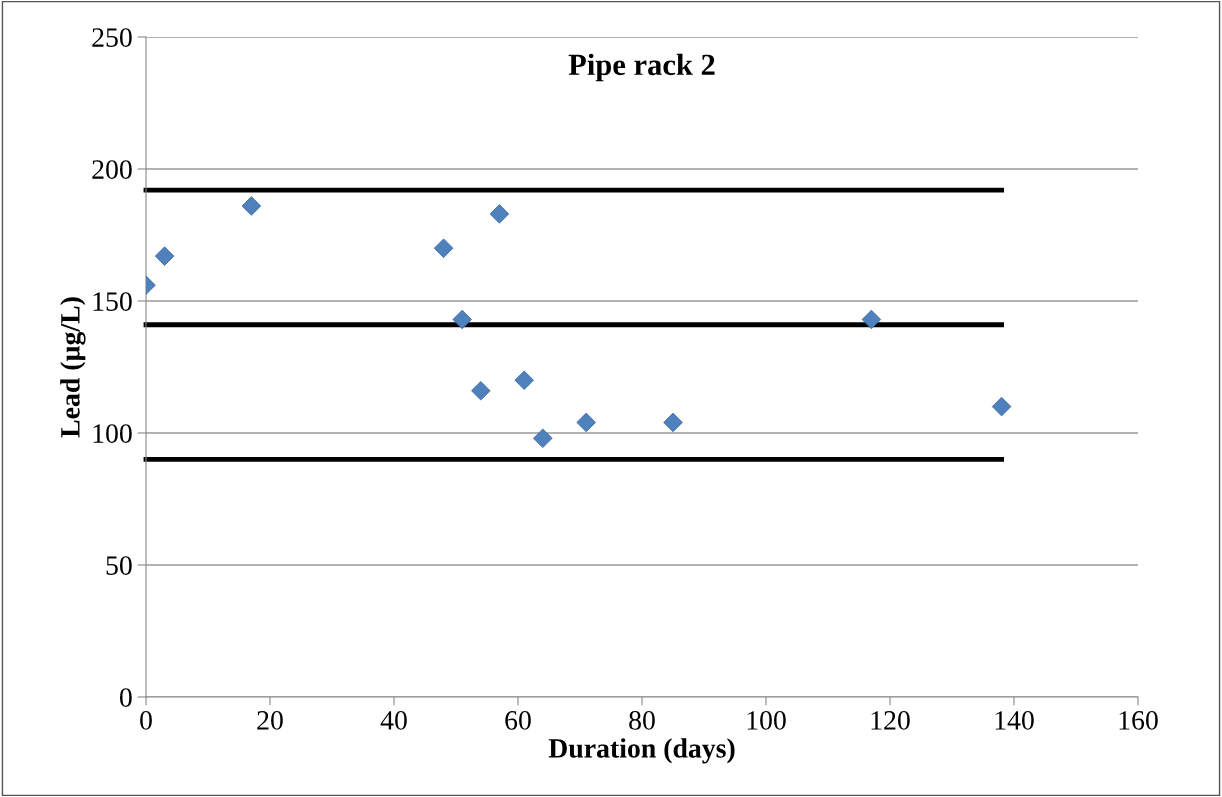 The width and height of the screenshot is (1222, 797). I want to click on x-tick-label: 80, so click(642, 720).